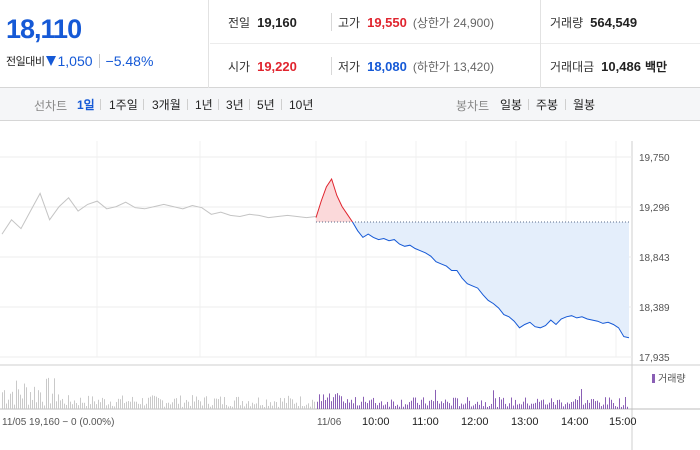  I want to click on period-3y: 3년, so click(235, 105).